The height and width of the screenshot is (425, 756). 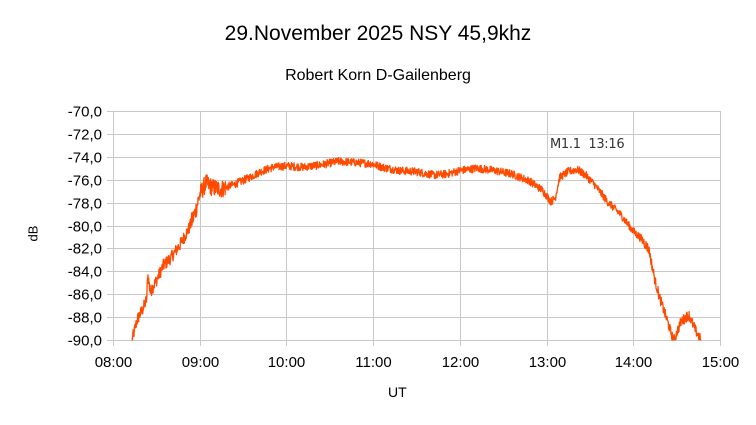 What do you see at coordinates (634, 362) in the screenshot?
I see `x-tick-label: 14:00` at bounding box center [634, 362].